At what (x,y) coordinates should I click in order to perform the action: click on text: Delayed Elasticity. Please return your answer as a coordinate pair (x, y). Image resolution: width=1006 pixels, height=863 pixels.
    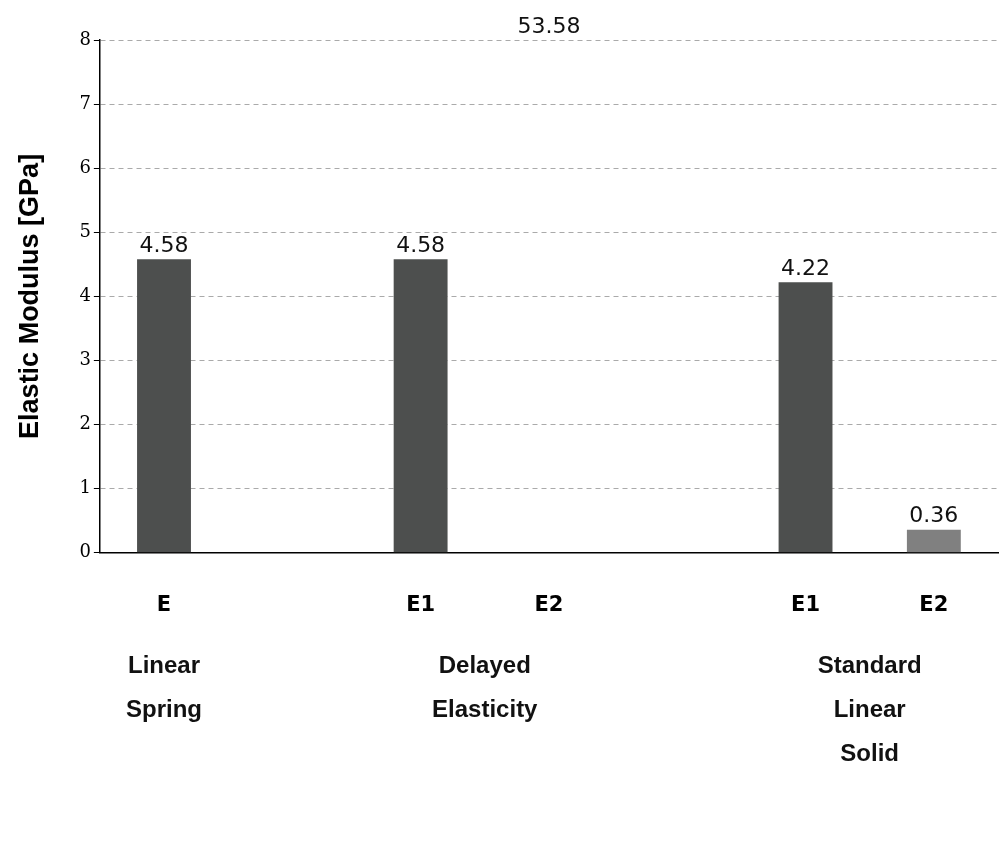
    Looking at the image, I should click on (485, 687).